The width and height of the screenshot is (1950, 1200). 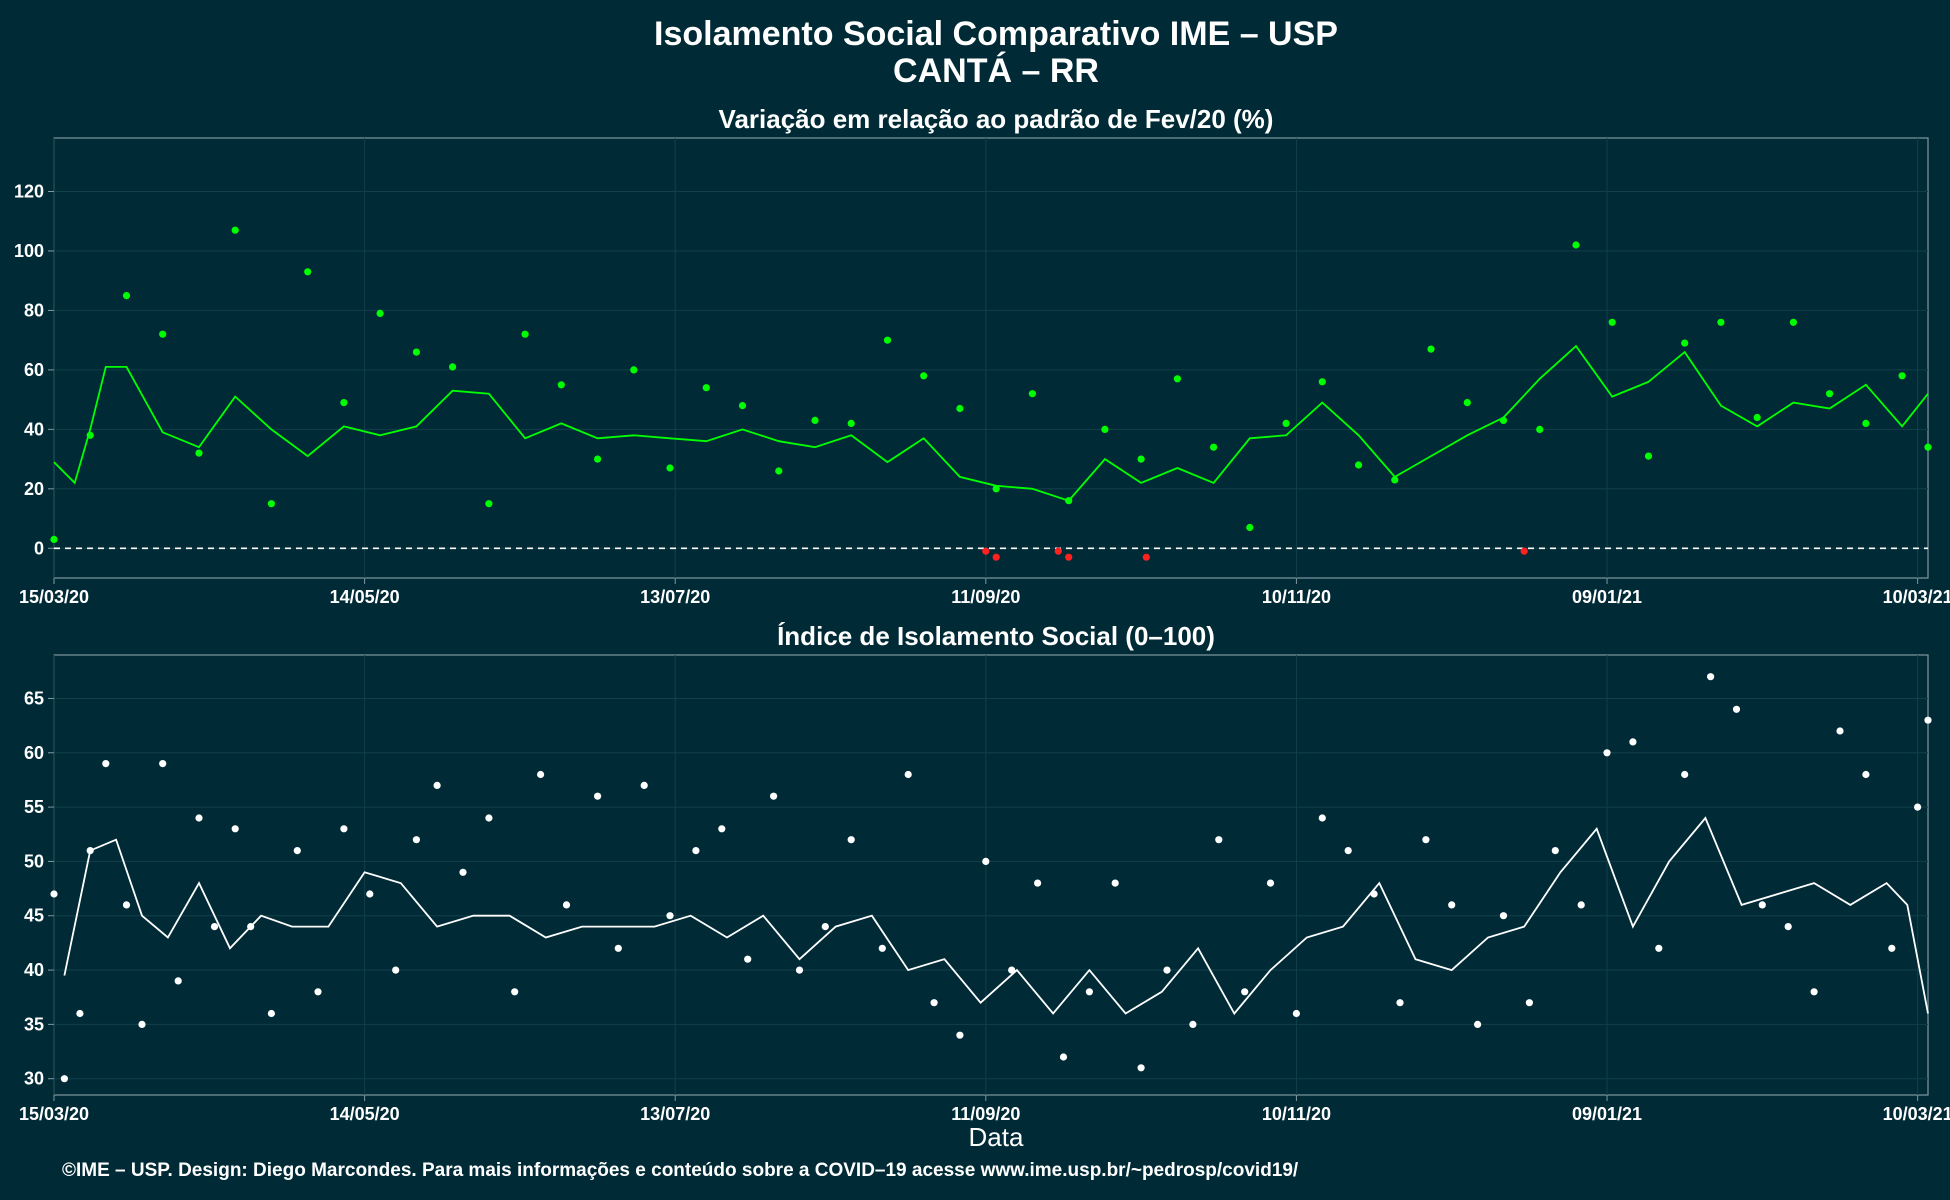 I want to click on moving-average-line, so click(x=991, y=423).